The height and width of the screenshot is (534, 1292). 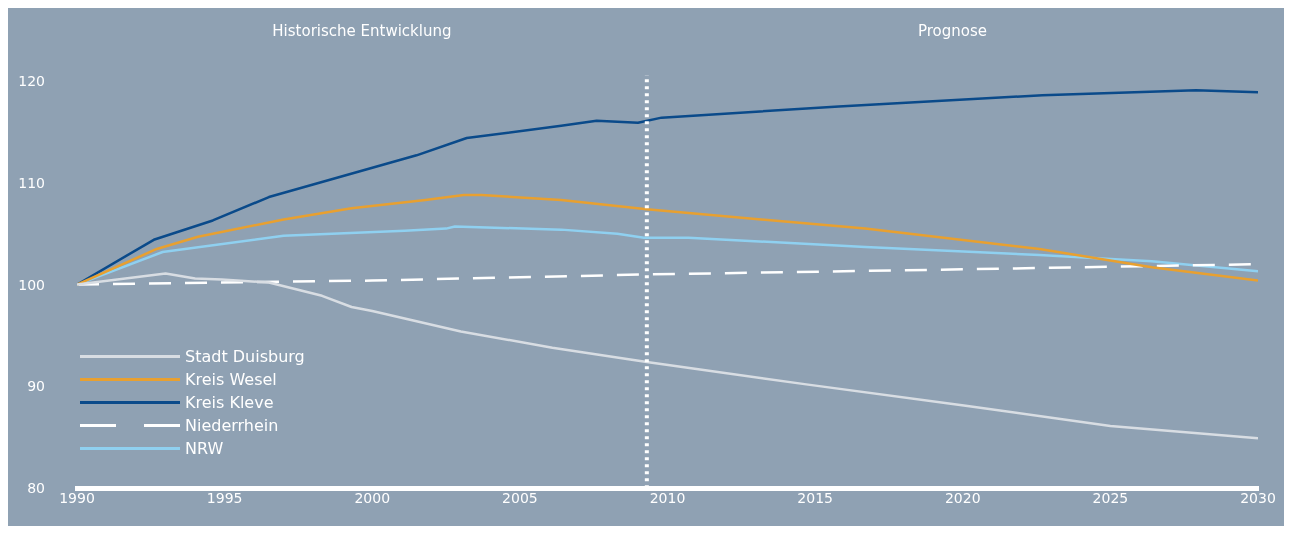 What do you see at coordinates (372, 498) in the screenshot?
I see `x-tick-label: 2000` at bounding box center [372, 498].